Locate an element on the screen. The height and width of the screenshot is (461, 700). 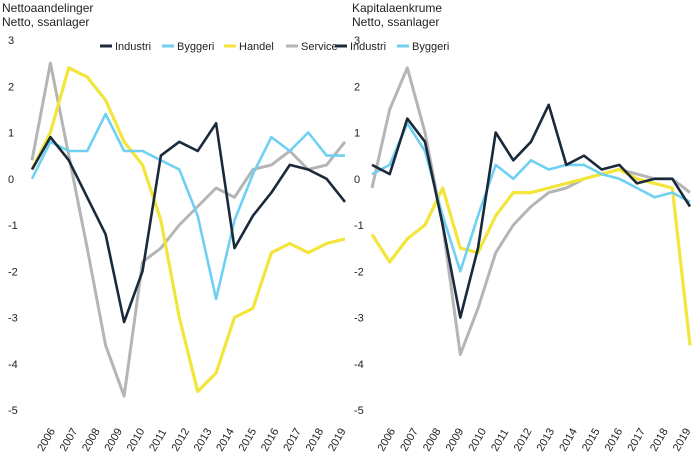
chart-title: Kapitalaenkrume is located at coordinates (397, 8).